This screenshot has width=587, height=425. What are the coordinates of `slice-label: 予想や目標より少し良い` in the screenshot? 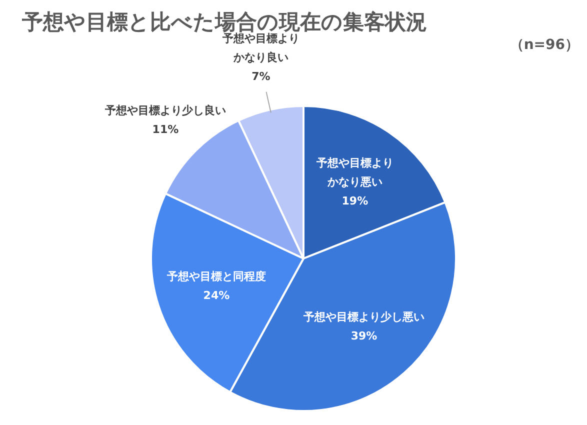 It's located at (165, 110).